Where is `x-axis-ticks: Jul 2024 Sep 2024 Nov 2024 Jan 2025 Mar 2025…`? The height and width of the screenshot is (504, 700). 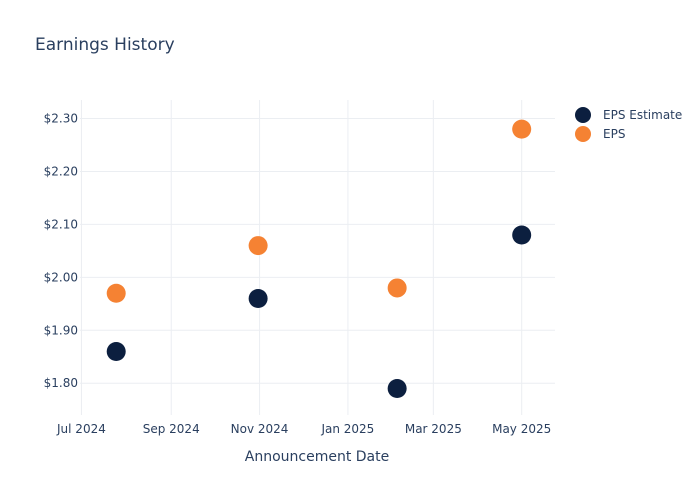 x-axis-ticks: Jul 2024 Sep 2024 Nov 2024 Jan 2025 Mar 2025… is located at coordinates (303, 429).